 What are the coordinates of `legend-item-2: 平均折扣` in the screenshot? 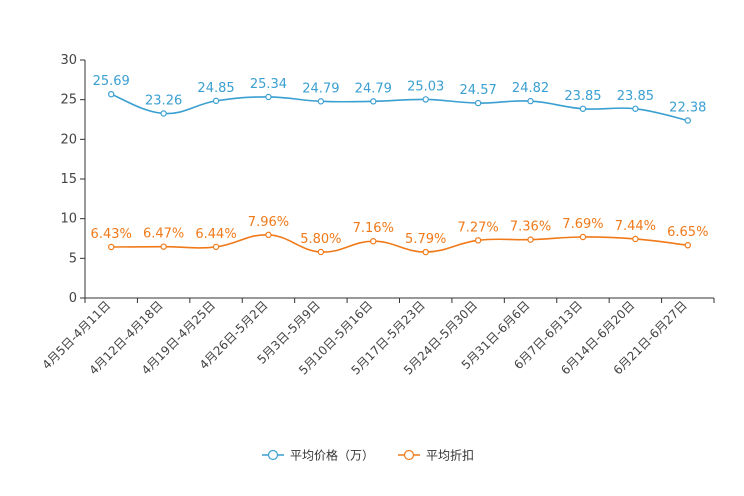 It's located at (436, 455).